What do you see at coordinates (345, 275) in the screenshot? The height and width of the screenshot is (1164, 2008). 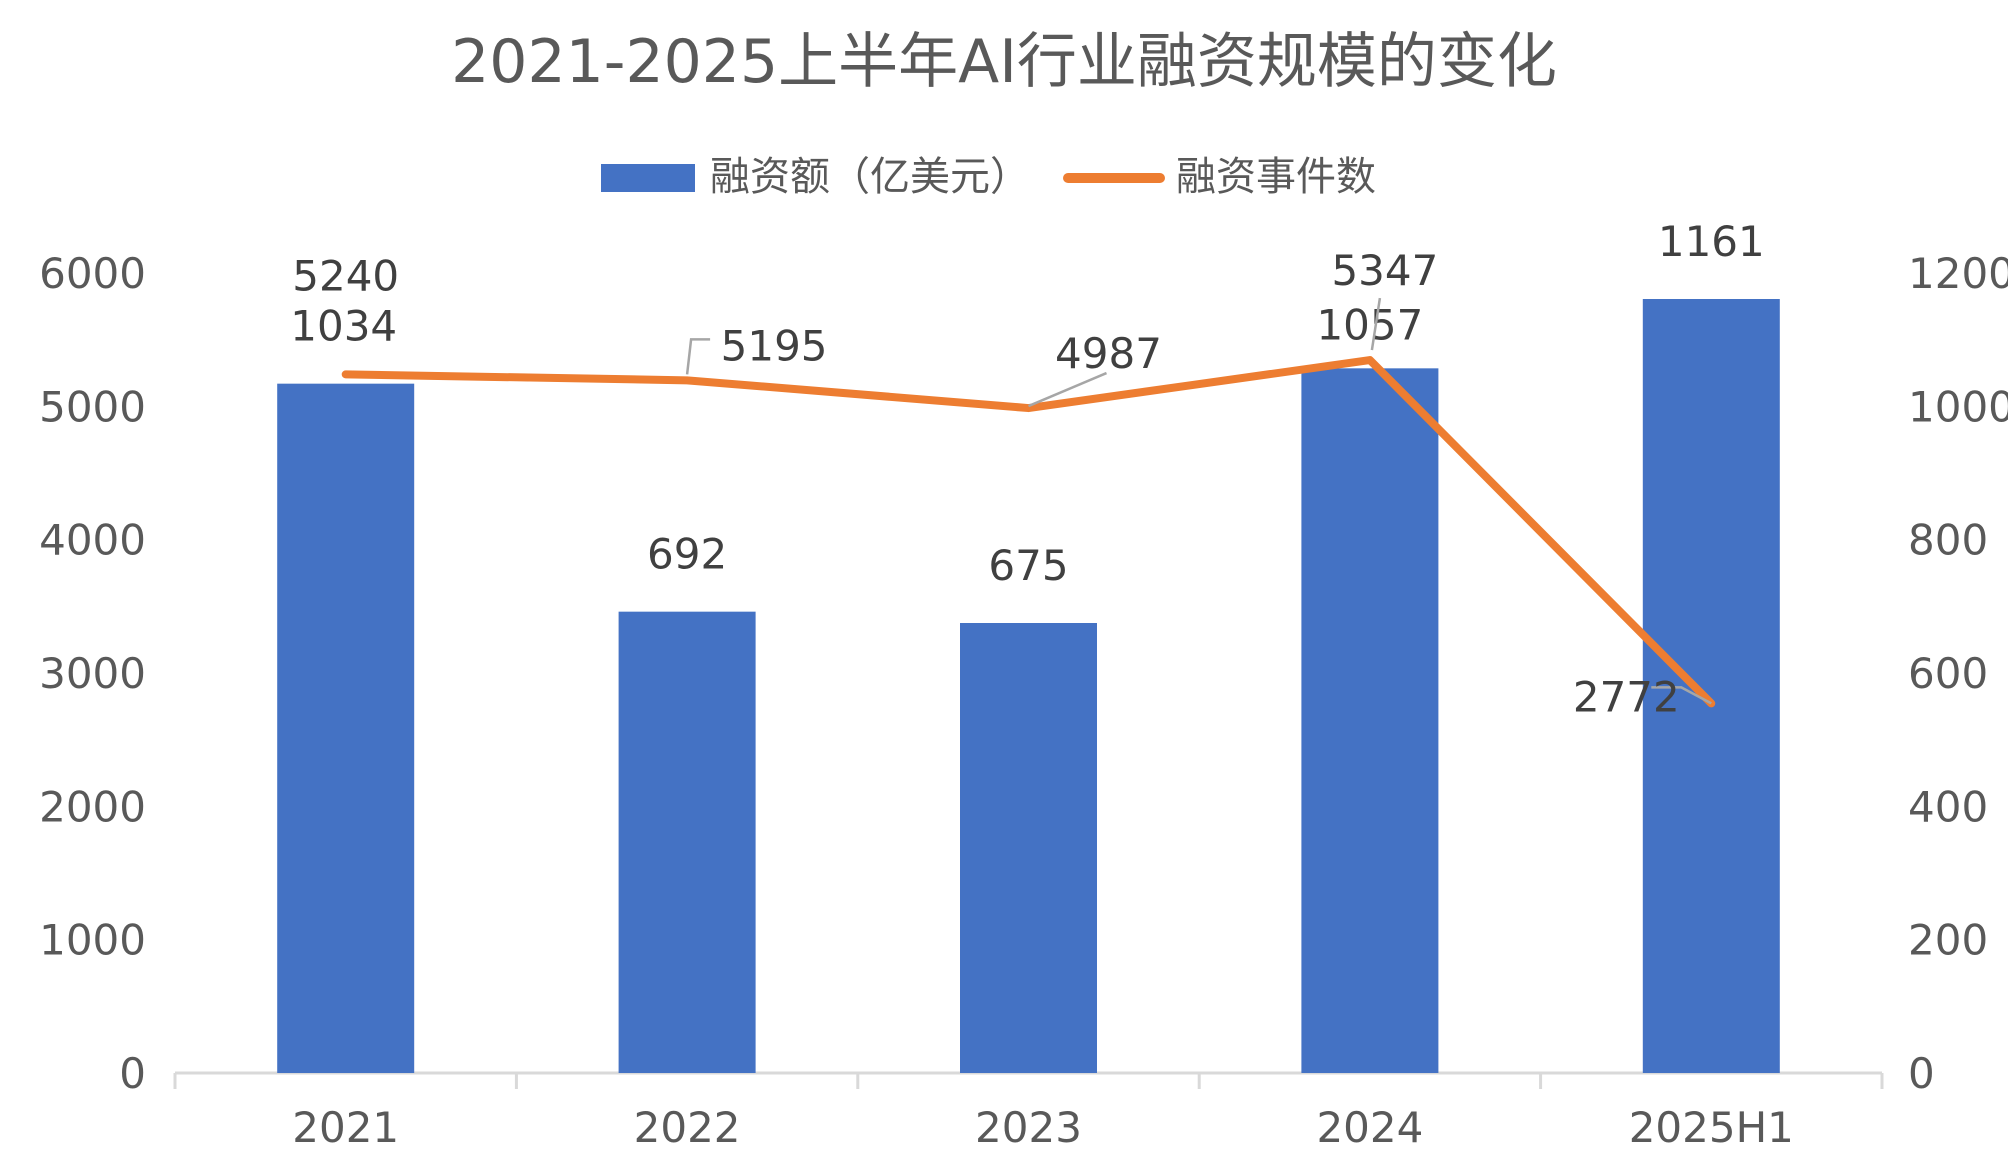 I see `line-data-label: 5240` at bounding box center [345, 275].